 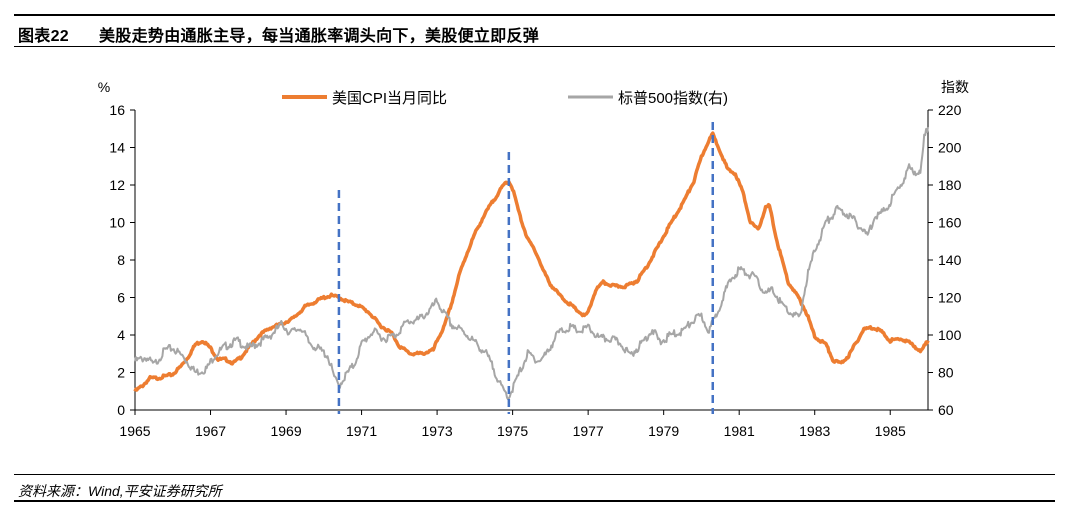 I want to click on x-tick-label: 1977, so click(x=588, y=431).